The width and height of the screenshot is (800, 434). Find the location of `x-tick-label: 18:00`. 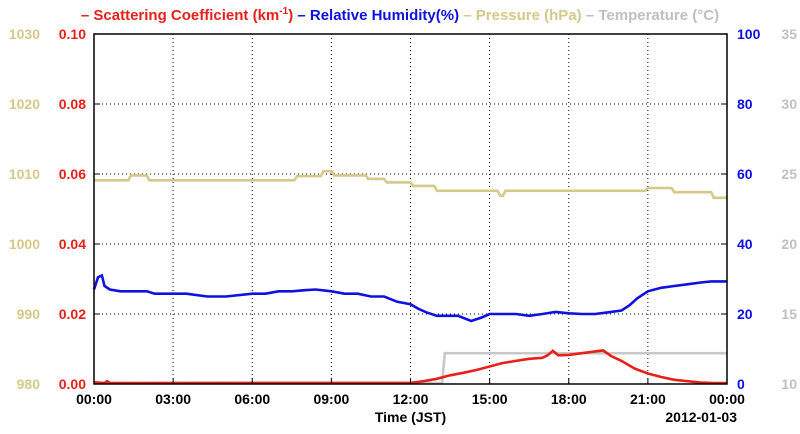

x-tick-label: 18:00 is located at coordinates (569, 399).